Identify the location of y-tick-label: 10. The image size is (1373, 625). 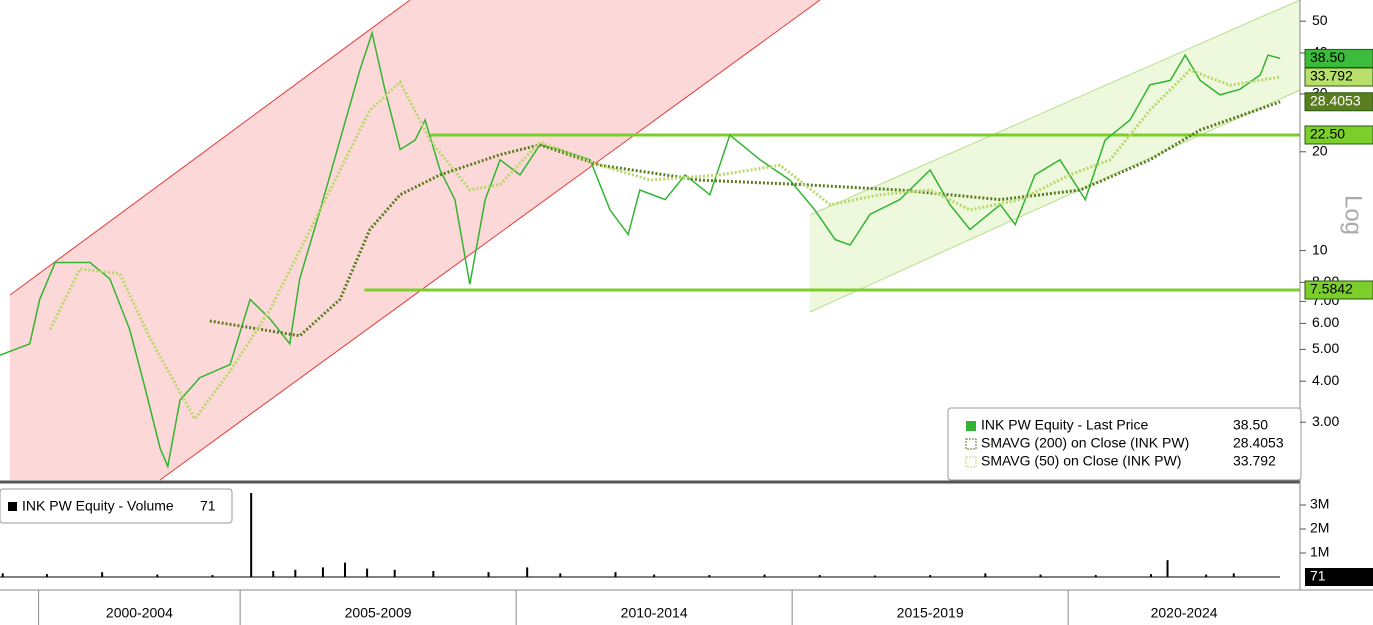
(1320, 249).